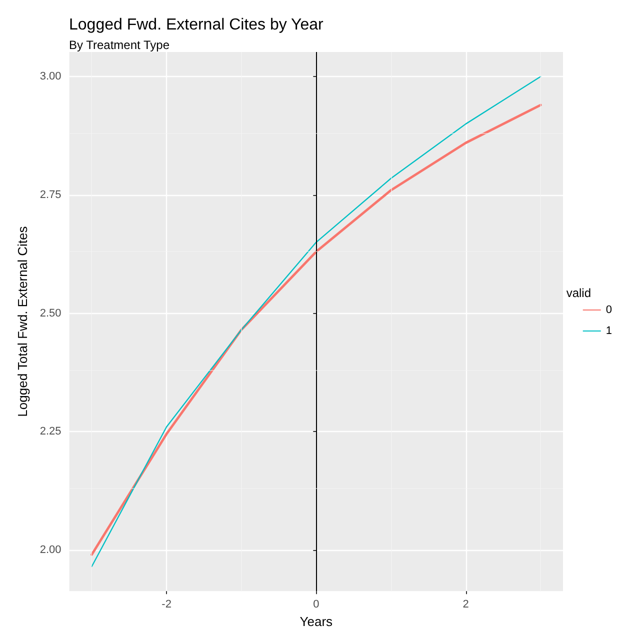 This screenshot has width=633, height=641. Describe the element at coordinates (51, 76) in the screenshot. I see `y-tick-label: 3.00` at that location.